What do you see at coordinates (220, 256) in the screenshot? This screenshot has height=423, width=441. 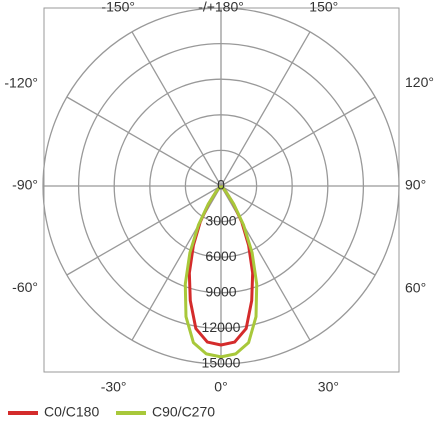 I see `r-tick-label: 6000` at bounding box center [220, 256].